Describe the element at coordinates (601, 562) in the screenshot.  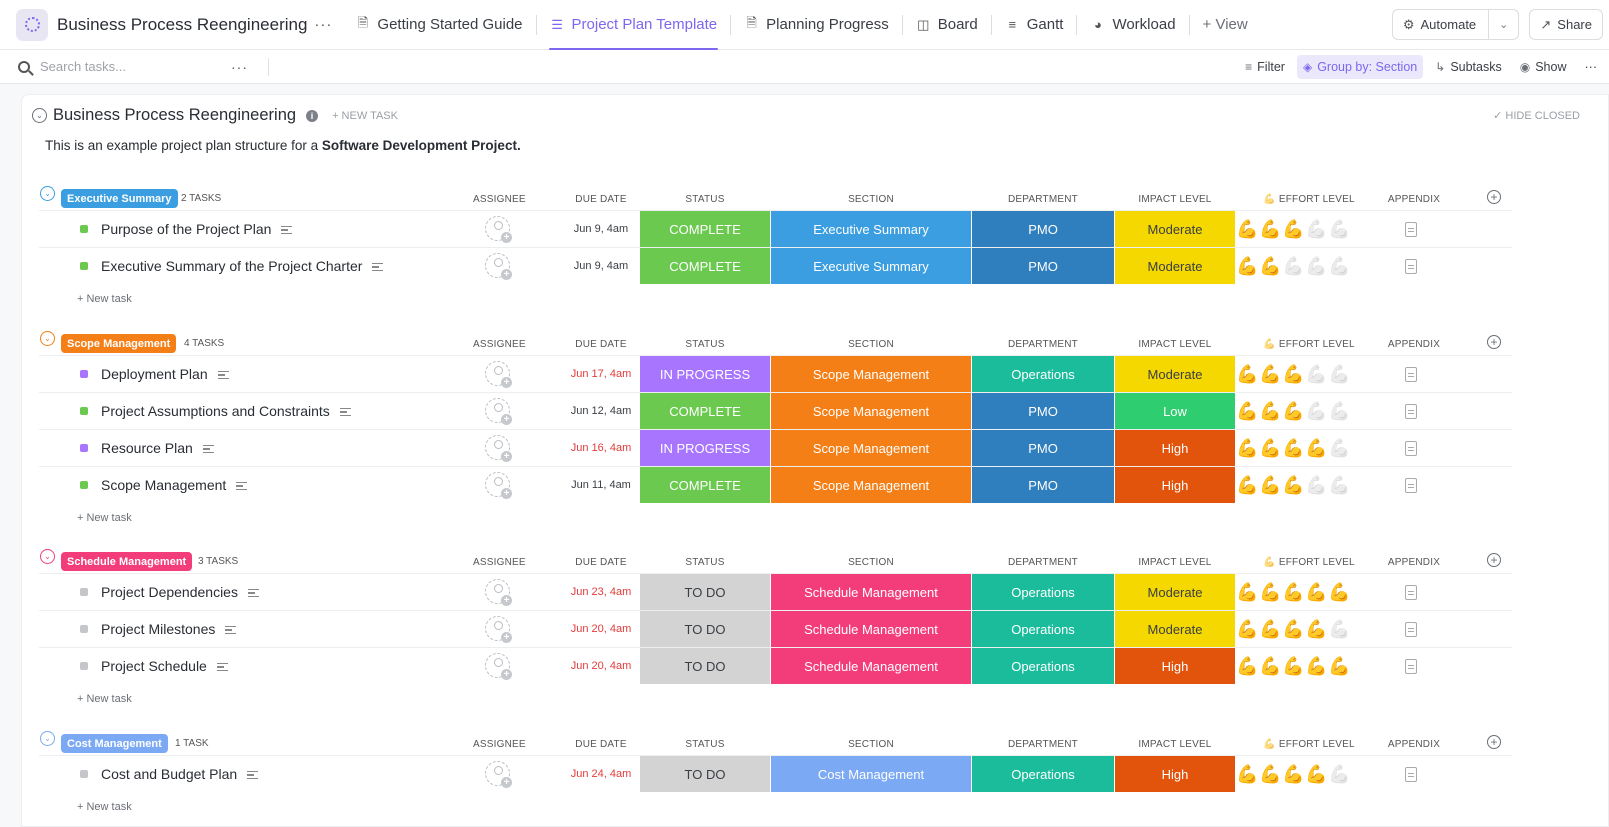
I see `column-header-due-date: DUE DATE` at that location.